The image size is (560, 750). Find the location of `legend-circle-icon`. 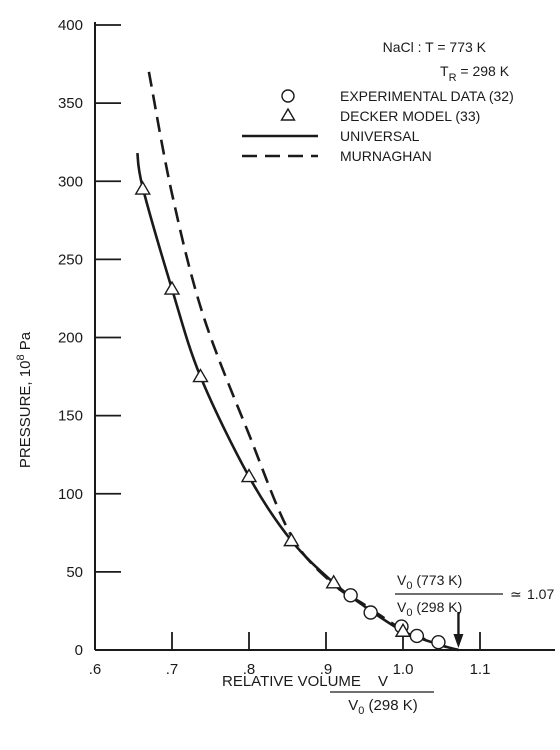

legend-circle-icon is located at coordinates (288, 96).